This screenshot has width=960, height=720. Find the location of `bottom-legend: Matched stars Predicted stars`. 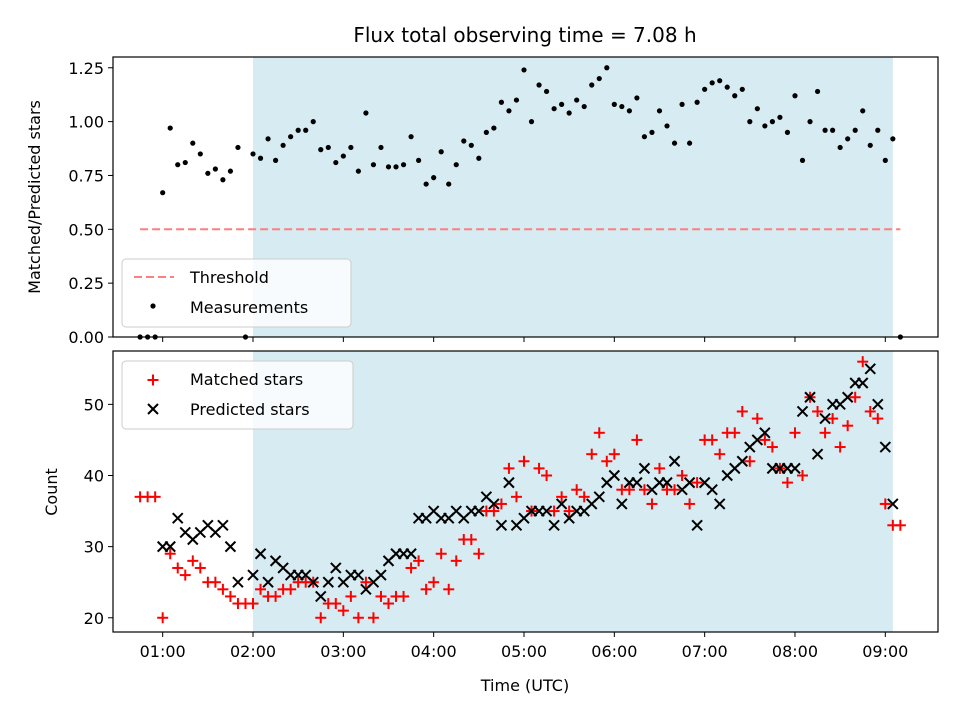

bottom-legend: Matched stars Predicted stars is located at coordinates (237, 395).